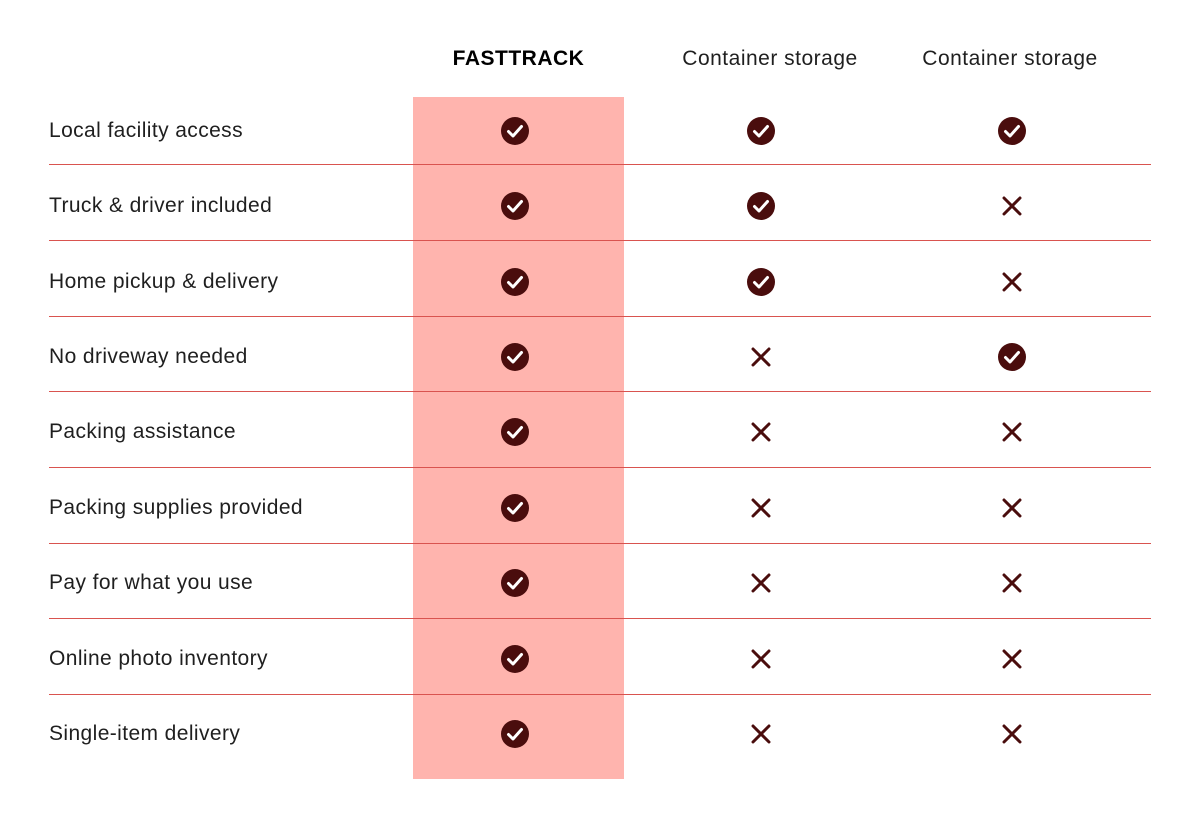 This screenshot has height=833, width=1200. Describe the element at coordinates (148, 356) in the screenshot. I see `feature-label: No driveway needed` at that location.